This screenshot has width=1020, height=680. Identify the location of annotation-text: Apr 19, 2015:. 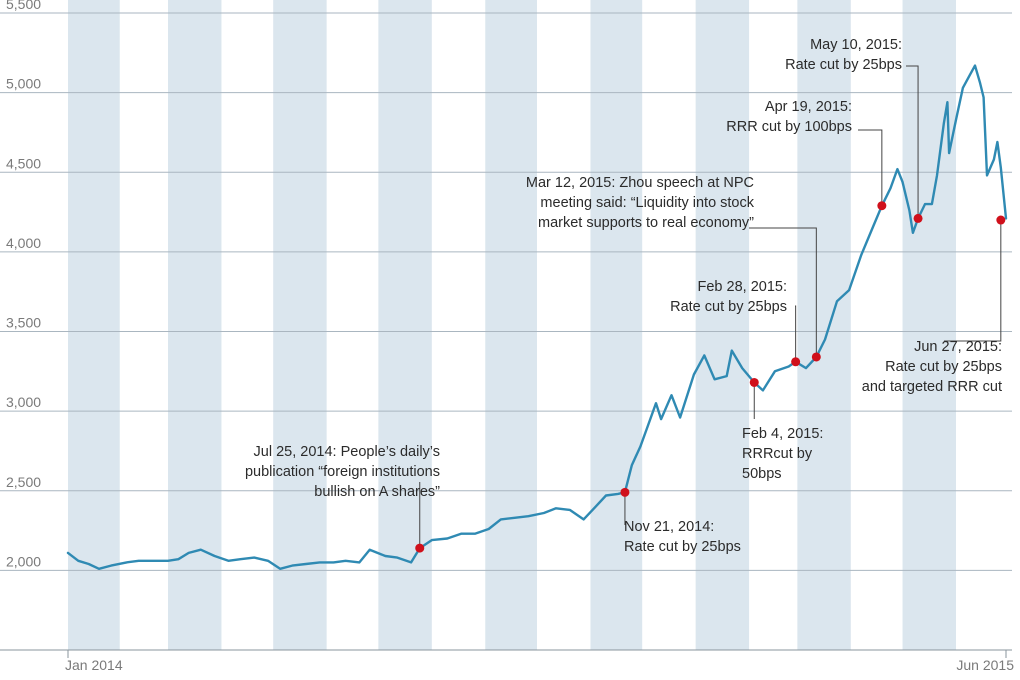
(808, 107).